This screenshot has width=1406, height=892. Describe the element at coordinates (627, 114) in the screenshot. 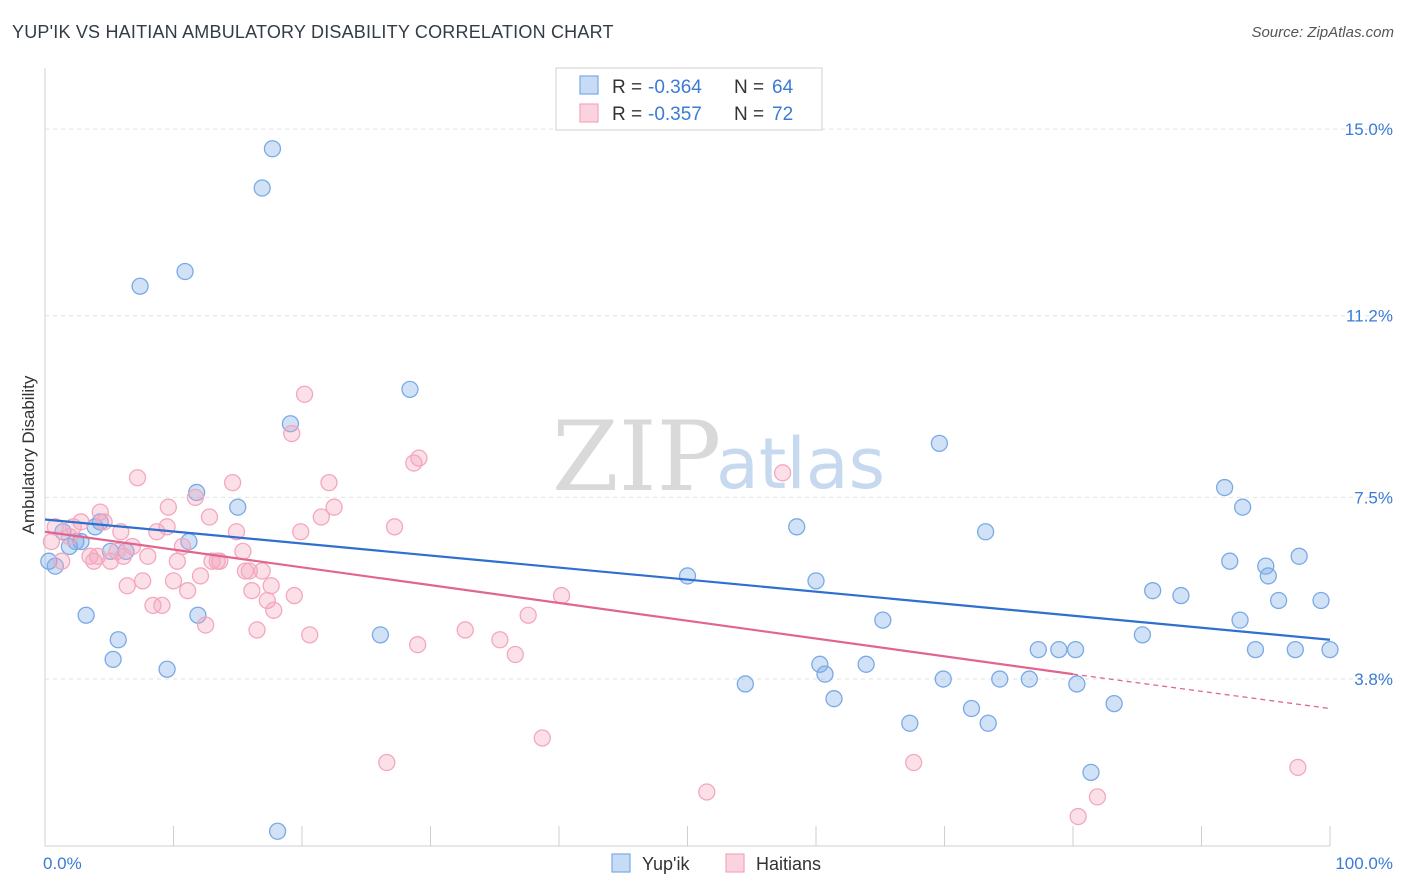

I see `stats-legend-r-label-haitians: R =` at that location.